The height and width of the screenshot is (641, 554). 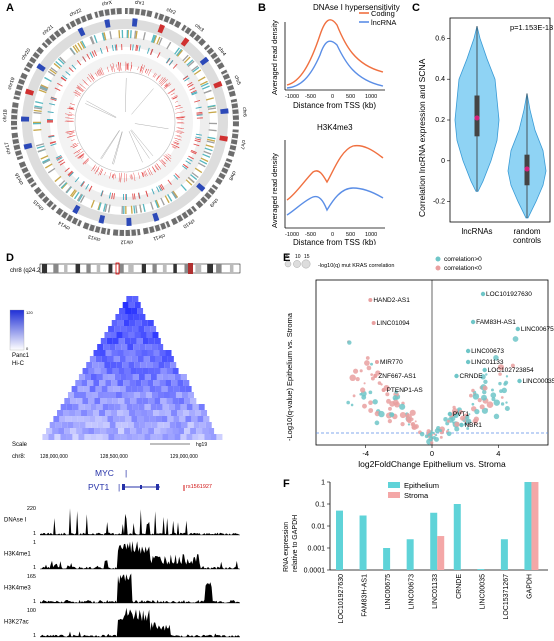 What do you see at coordinates (139, 3) in the screenshot?
I see `chrom-label-chr1: chr1` at bounding box center [139, 3].